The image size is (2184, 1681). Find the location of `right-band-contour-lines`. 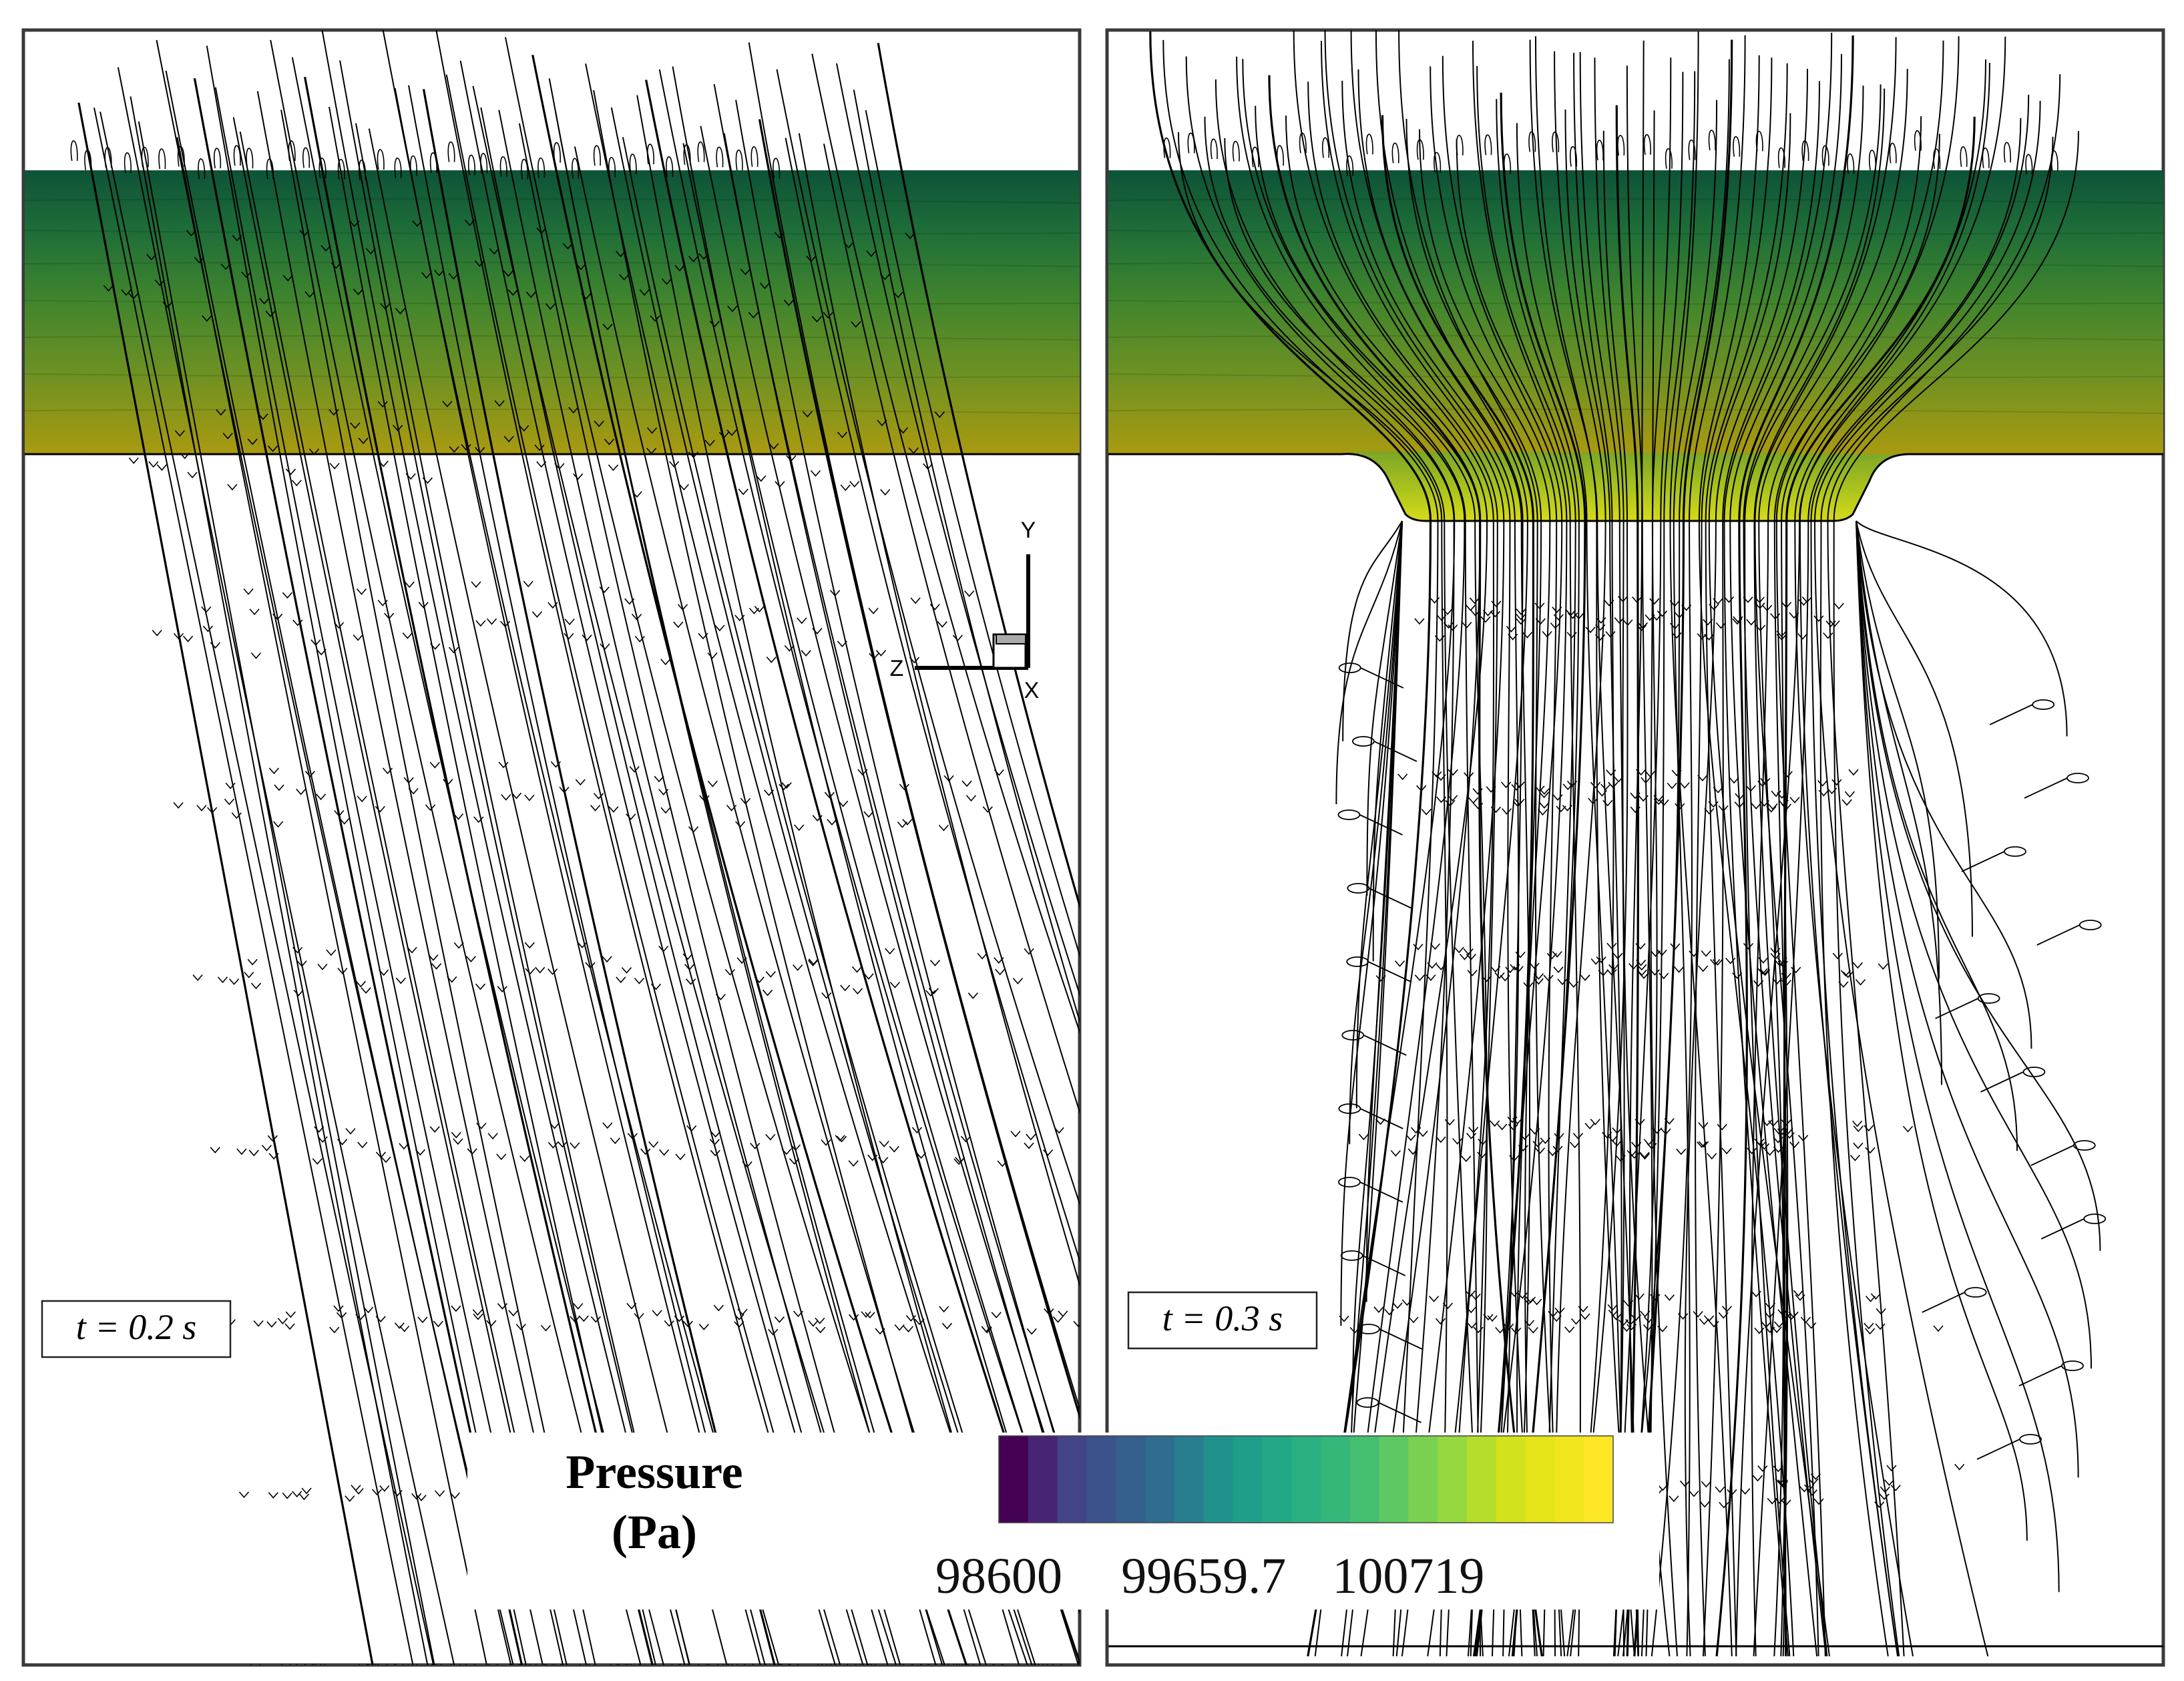

right-band-contour-lines is located at coordinates (1635, 306).